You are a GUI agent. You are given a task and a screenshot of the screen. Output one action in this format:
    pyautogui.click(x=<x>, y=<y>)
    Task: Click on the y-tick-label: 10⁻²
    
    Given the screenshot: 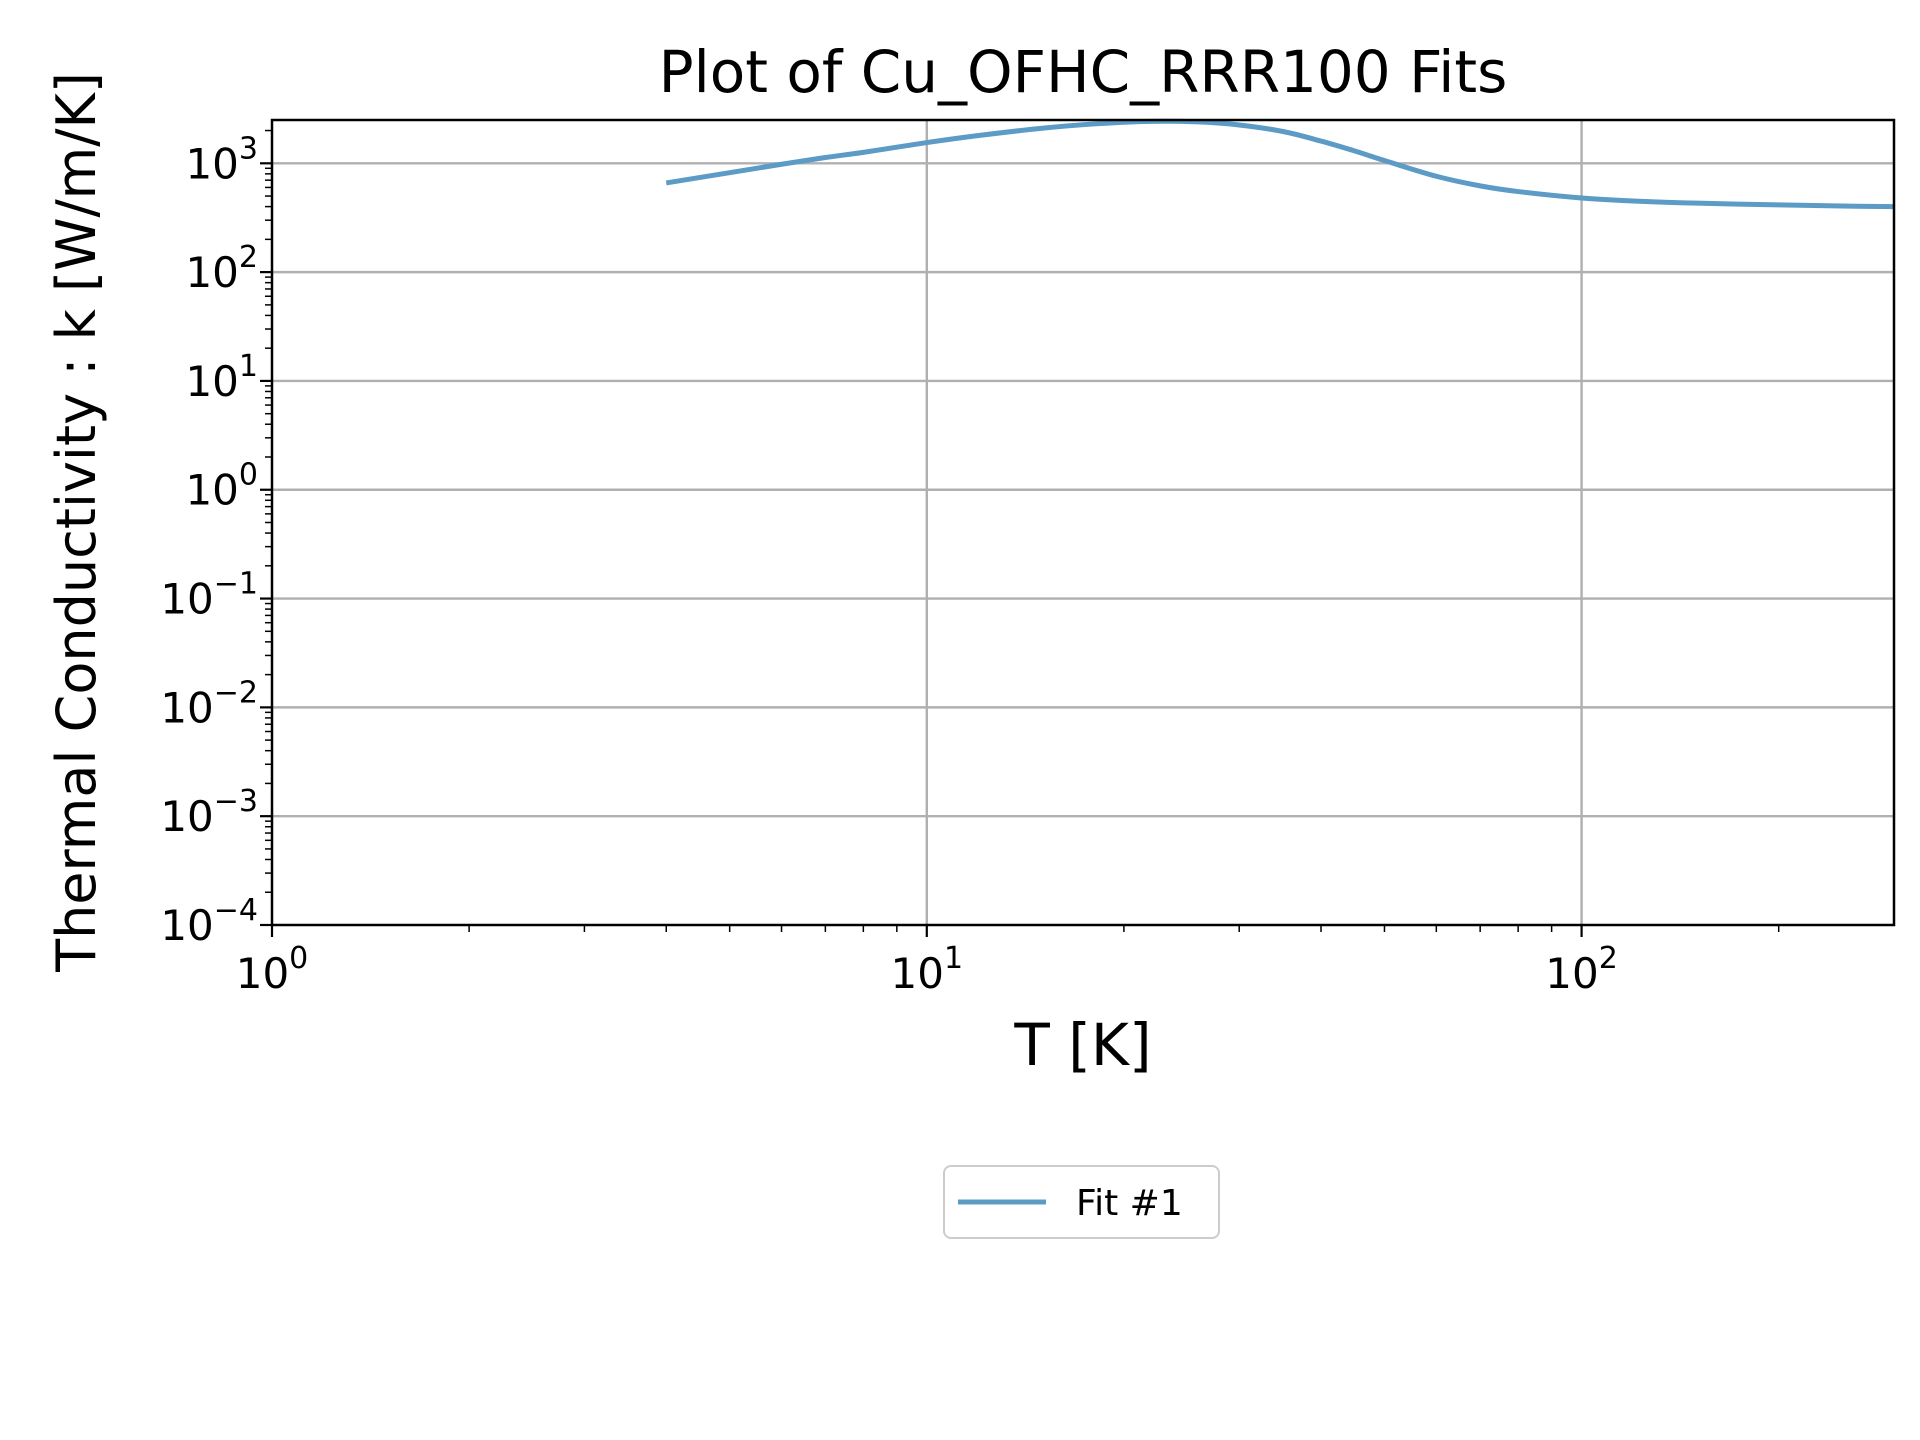 What is the action you would take?
    pyautogui.click(x=209, y=703)
    